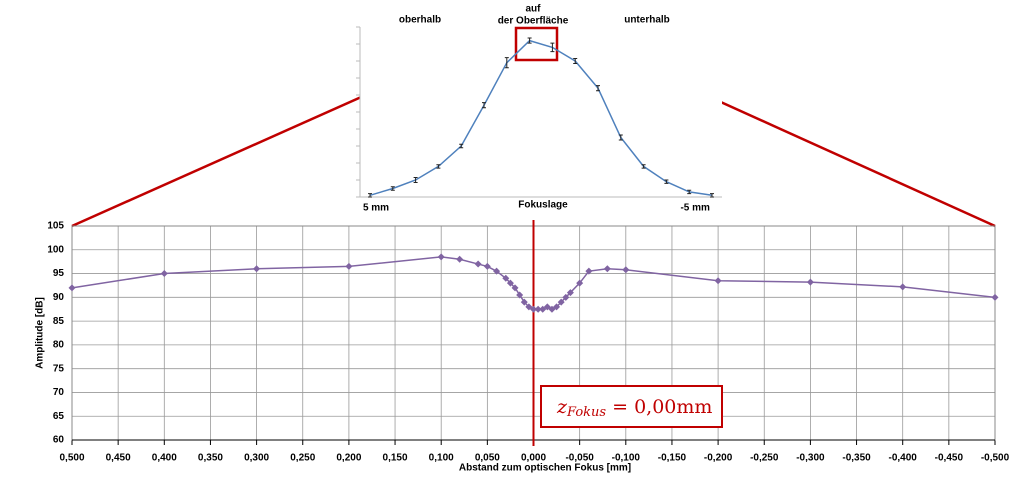 The width and height of the screenshot is (1020, 482). Describe the element at coordinates (59, 273) in the screenshot. I see `y-tick-label: 95` at that location.